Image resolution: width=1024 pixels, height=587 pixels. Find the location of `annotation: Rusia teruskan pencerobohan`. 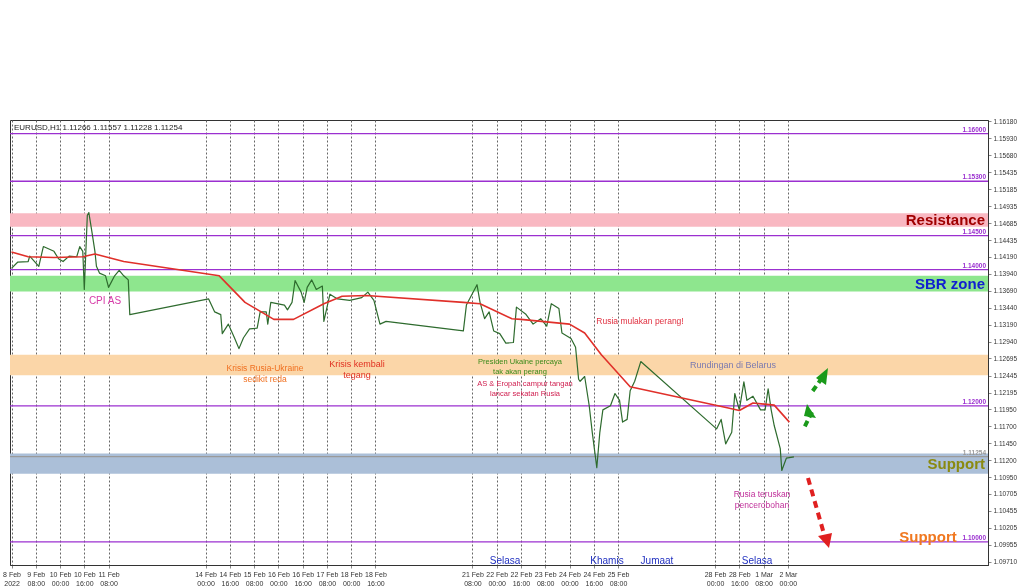

annotation: Rusia teruskan pencerobohan is located at coordinates (762, 499).